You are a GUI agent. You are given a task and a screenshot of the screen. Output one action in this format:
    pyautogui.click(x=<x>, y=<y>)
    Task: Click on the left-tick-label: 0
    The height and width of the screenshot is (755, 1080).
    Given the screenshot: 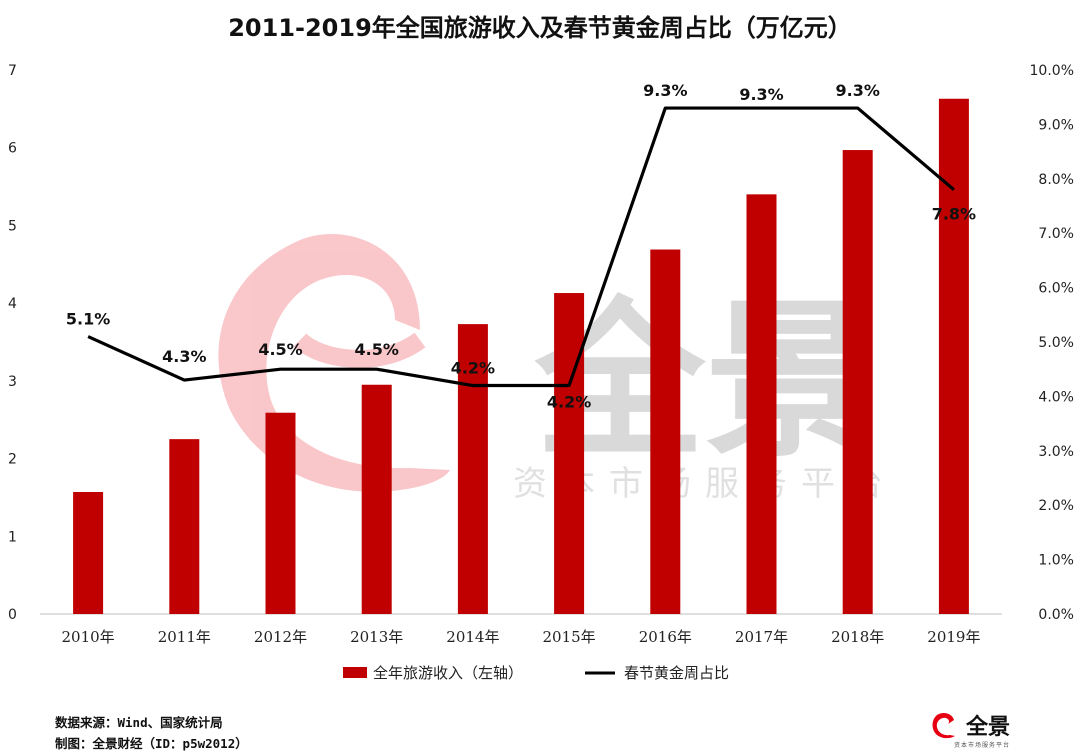 What is the action you would take?
    pyautogui.click(x=12, y=615)
    